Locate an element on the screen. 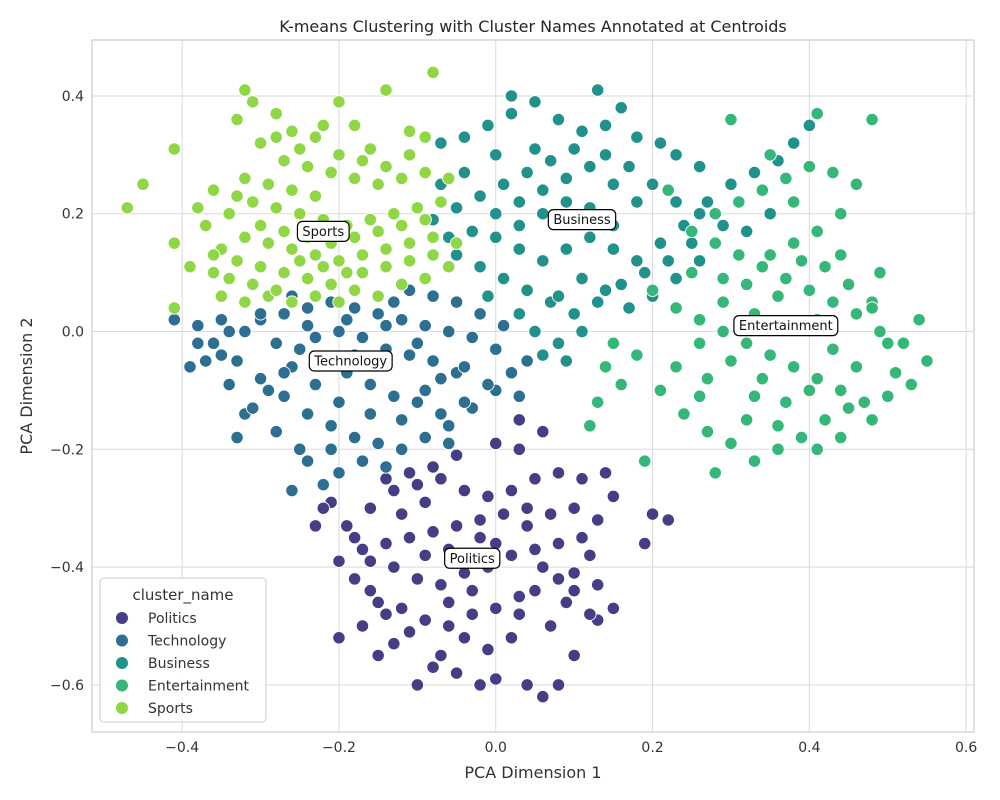 Image resolution: width=1000 pixels, height=800 pixels. legend-item-technology: Technology is located at coordinates (170, 641).